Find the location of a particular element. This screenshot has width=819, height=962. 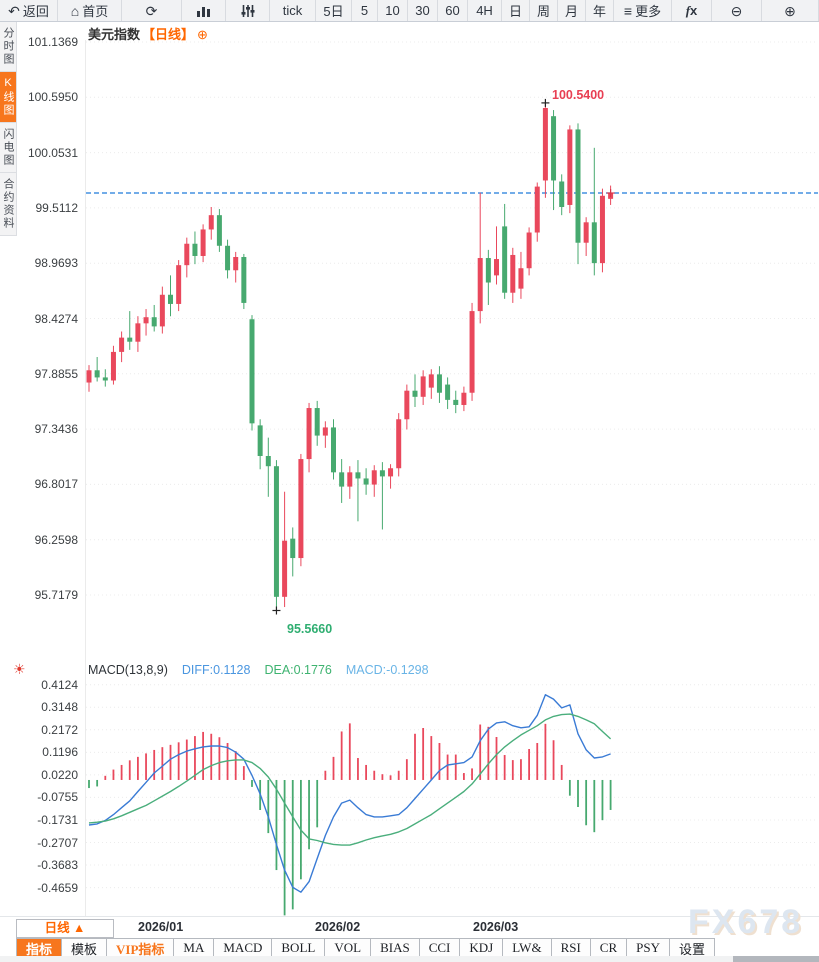

high-price-annotation: 100.5400 is located at coordinates (578, 95).